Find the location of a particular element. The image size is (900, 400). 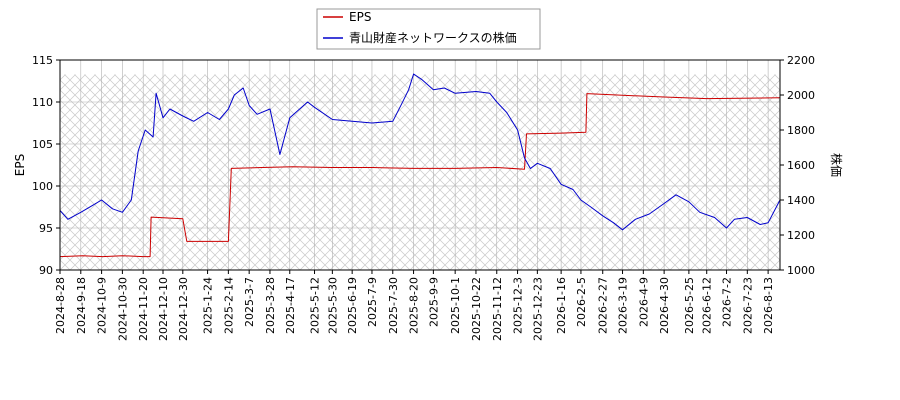

legend-stock-price-label: 青山財産ネットワークスの株価 is located at coordinates (433, 37).